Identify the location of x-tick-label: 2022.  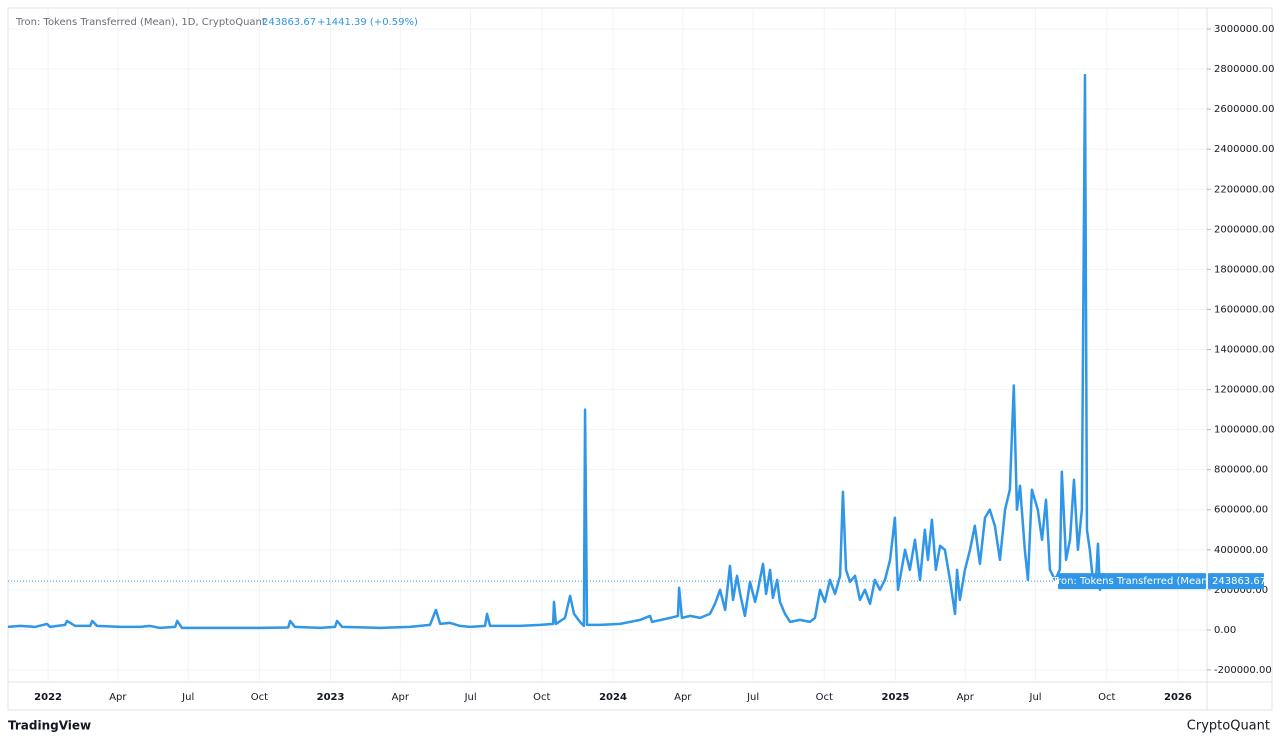
(48, 697).